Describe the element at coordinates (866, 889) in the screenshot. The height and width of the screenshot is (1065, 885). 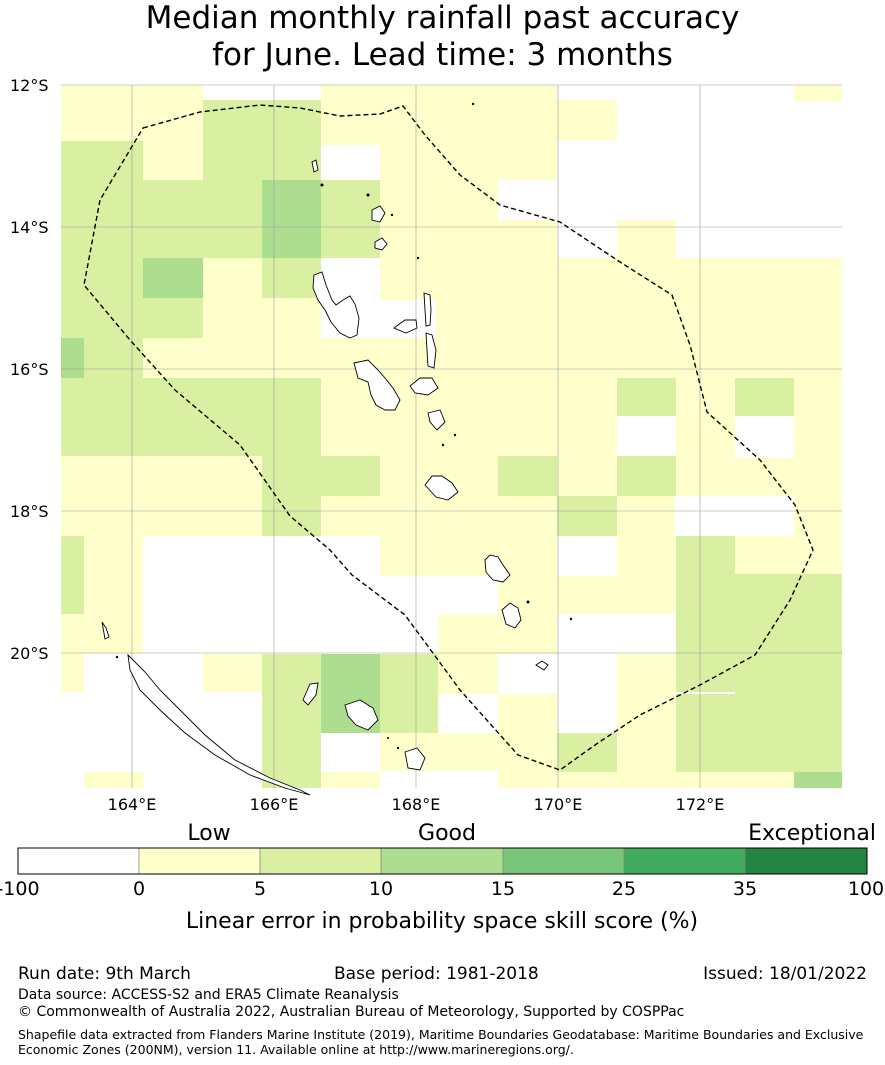
I see `colorbar-tick-7: 100` at that location.